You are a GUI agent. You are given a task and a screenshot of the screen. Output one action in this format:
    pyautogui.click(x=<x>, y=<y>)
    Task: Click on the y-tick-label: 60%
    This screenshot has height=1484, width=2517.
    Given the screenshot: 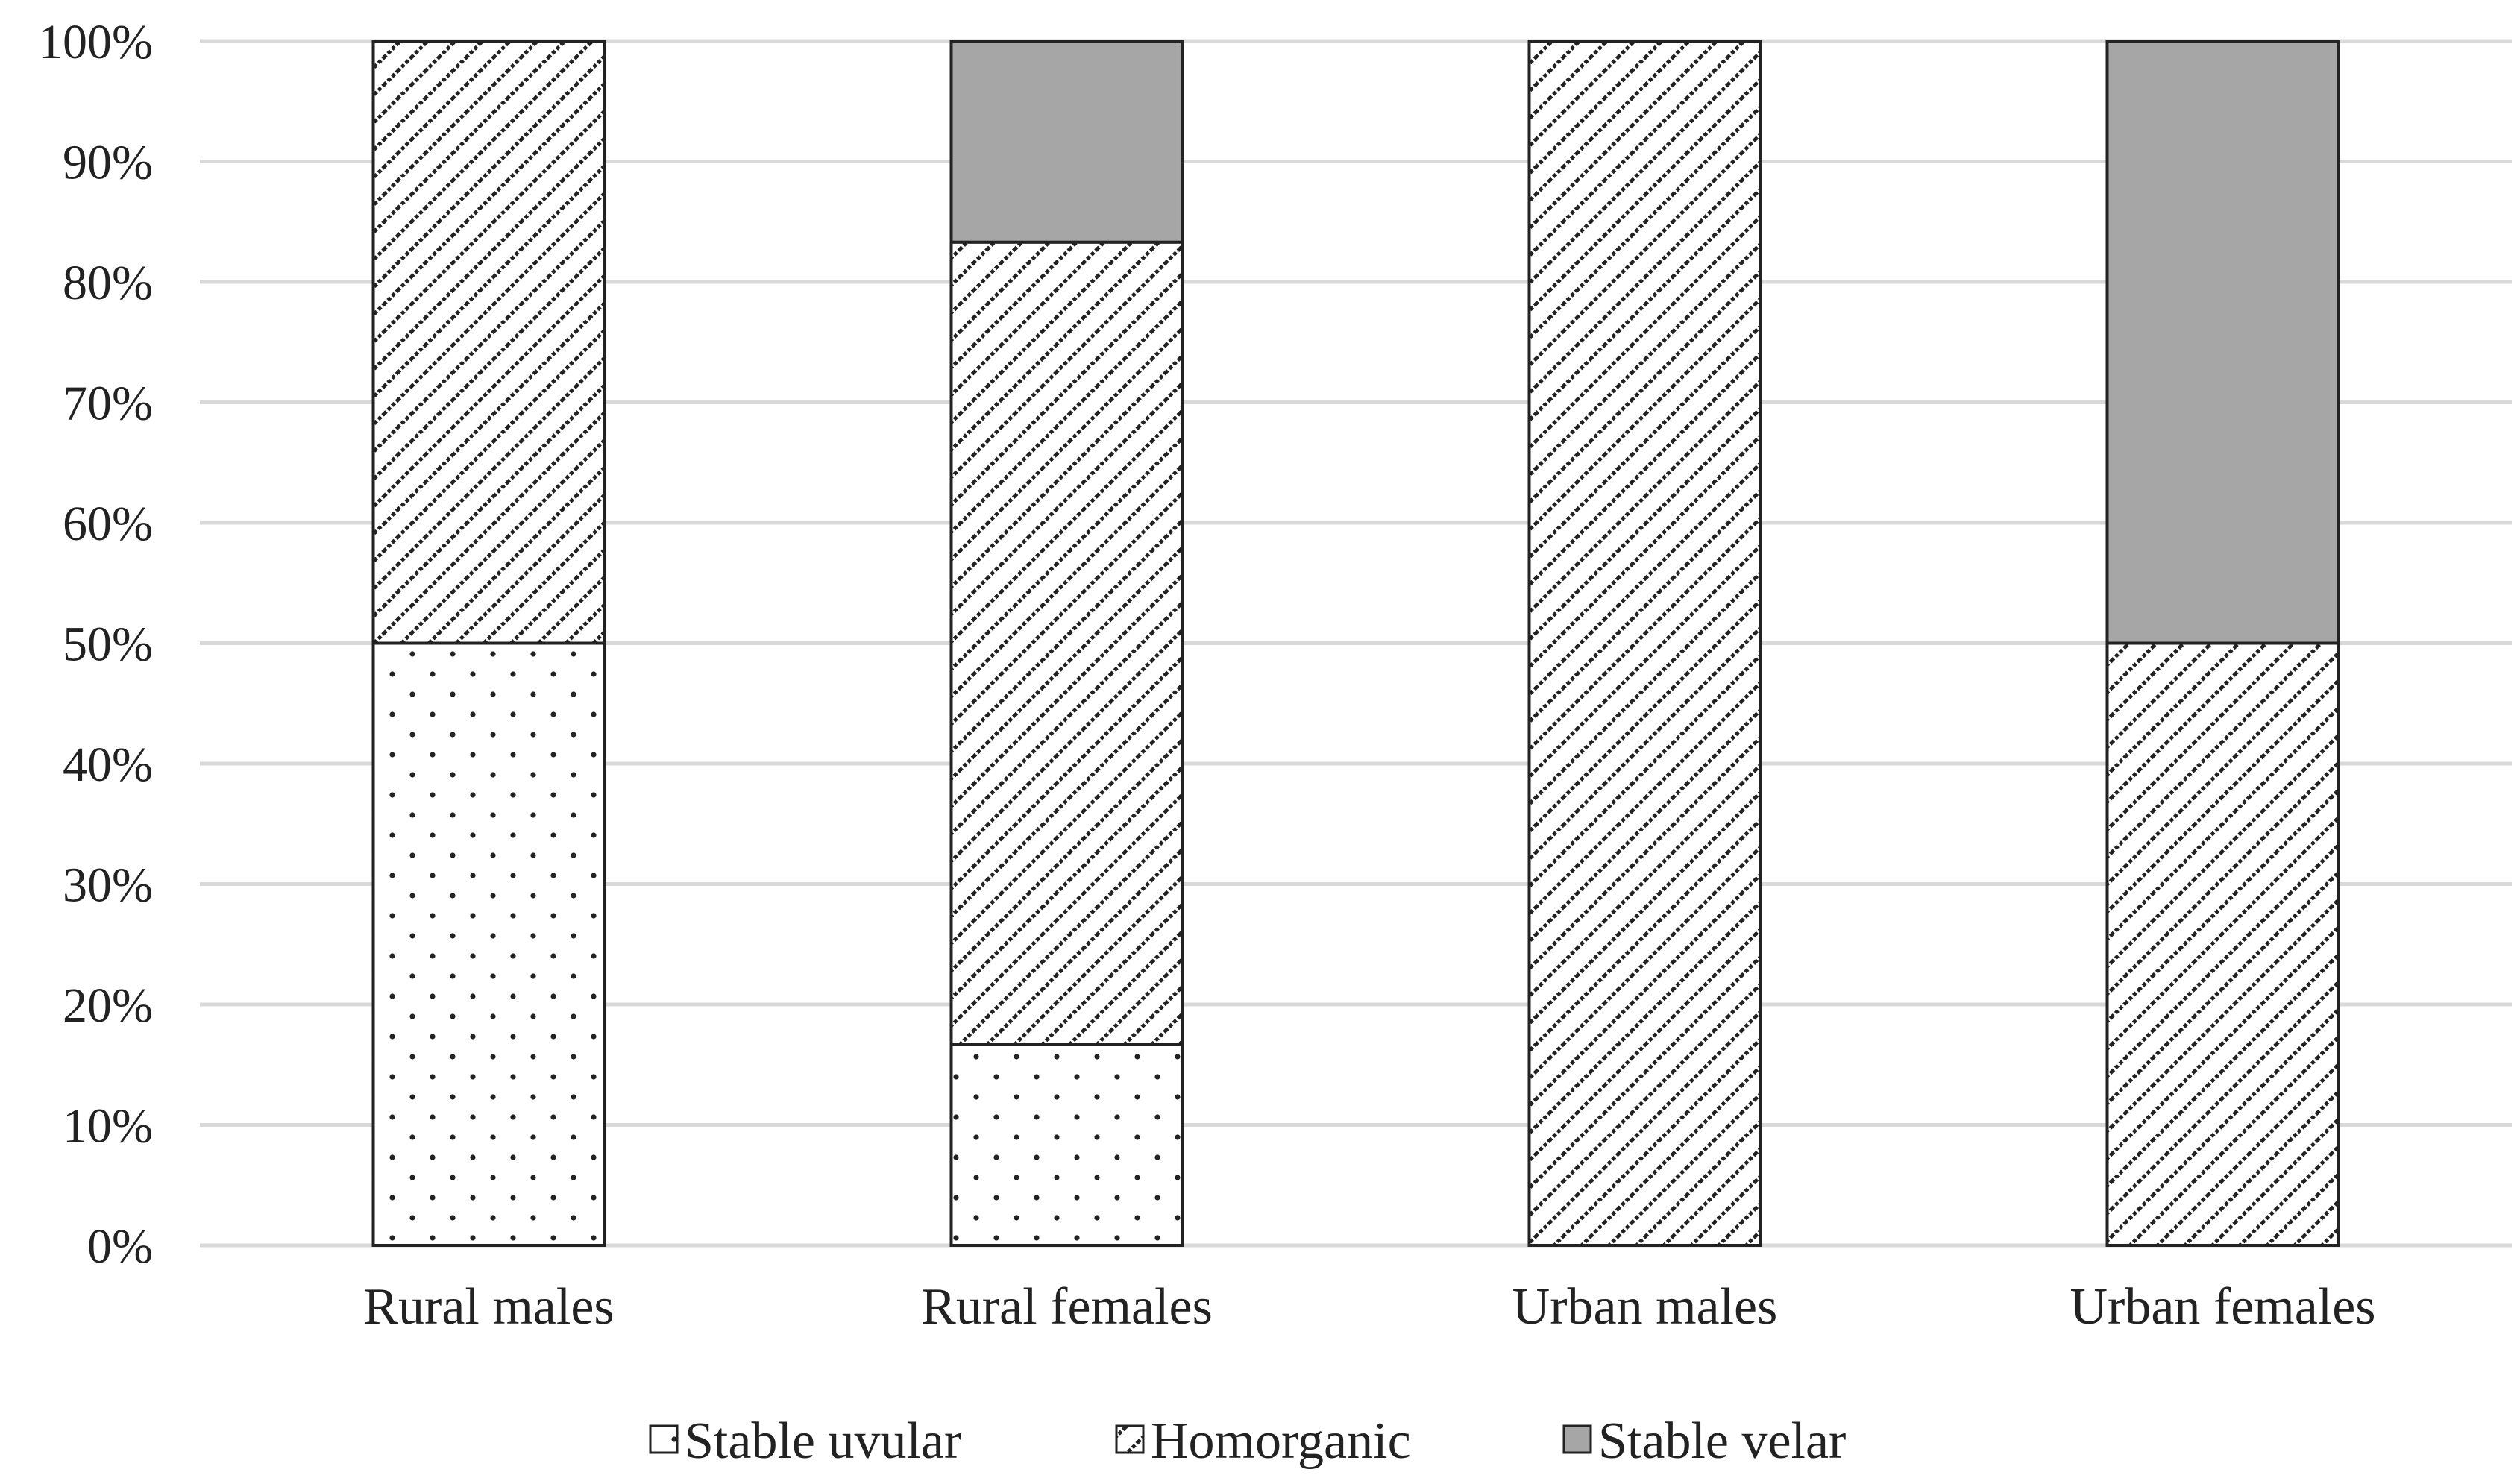 What is the action you would take?
    pyautogui.click(x=108, y=524)
    